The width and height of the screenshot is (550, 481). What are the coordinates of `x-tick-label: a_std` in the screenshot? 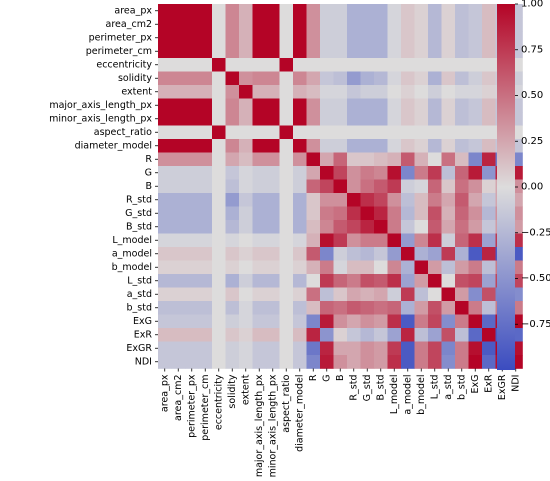 It's located at (448, 387).